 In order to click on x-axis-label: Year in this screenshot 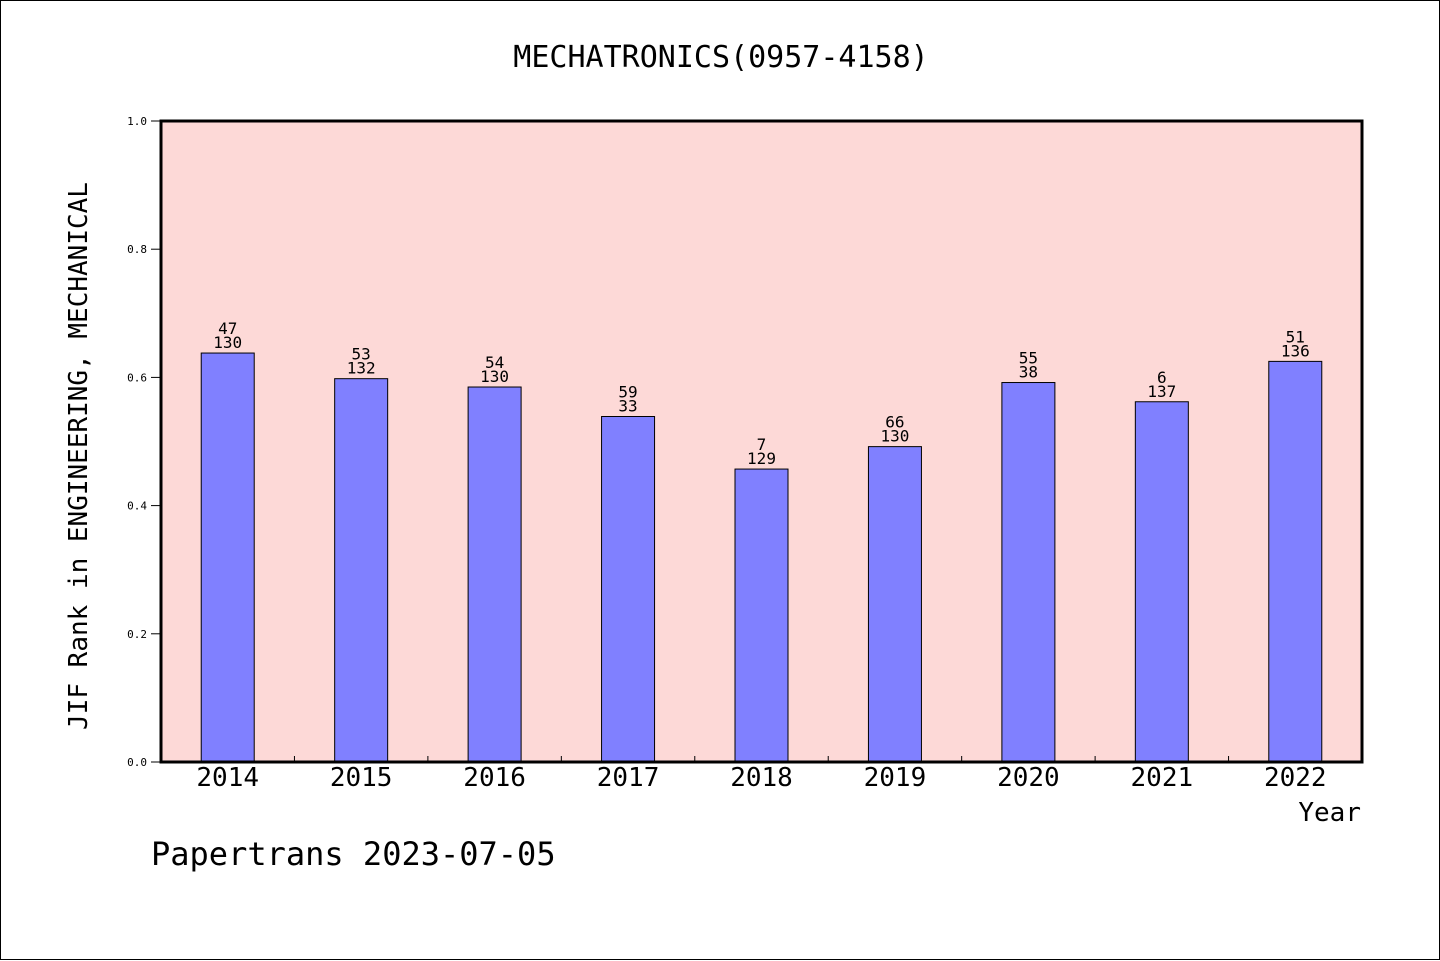, I will do `click(1329, 813)`.